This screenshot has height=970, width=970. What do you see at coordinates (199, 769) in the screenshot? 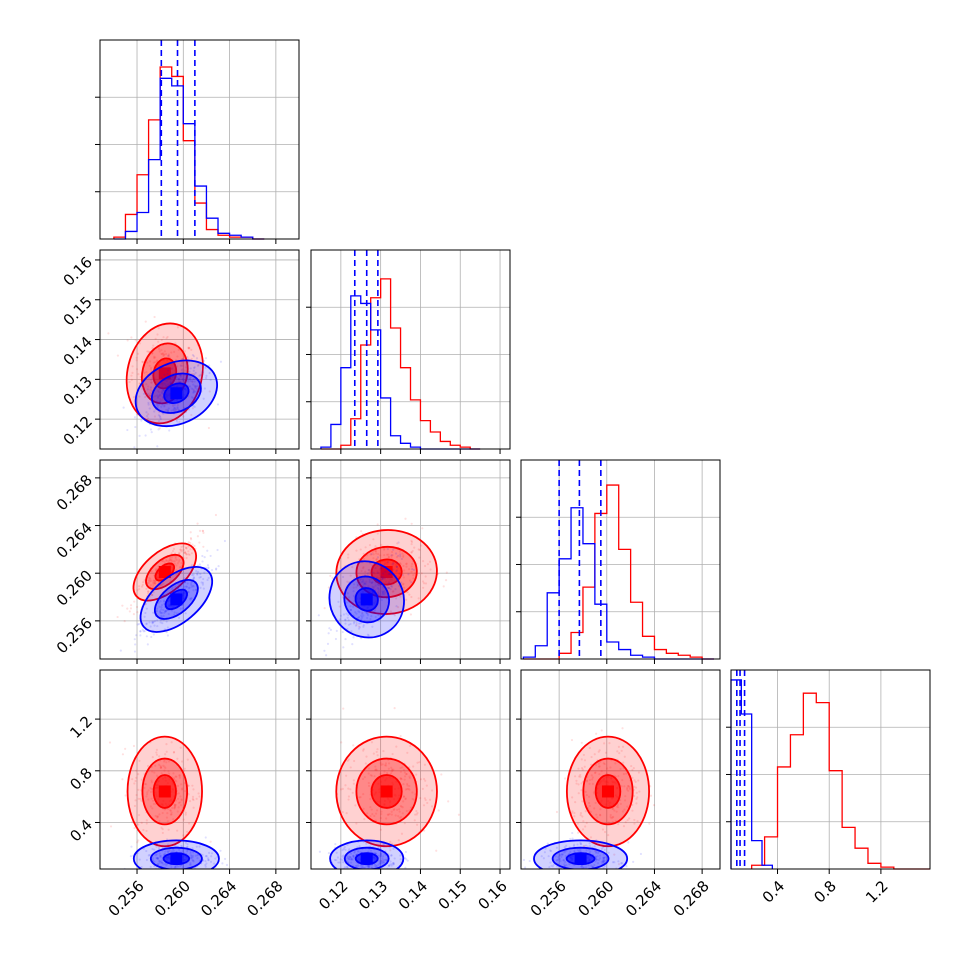
I see `panel-frame` at bounding box center [199, 769].